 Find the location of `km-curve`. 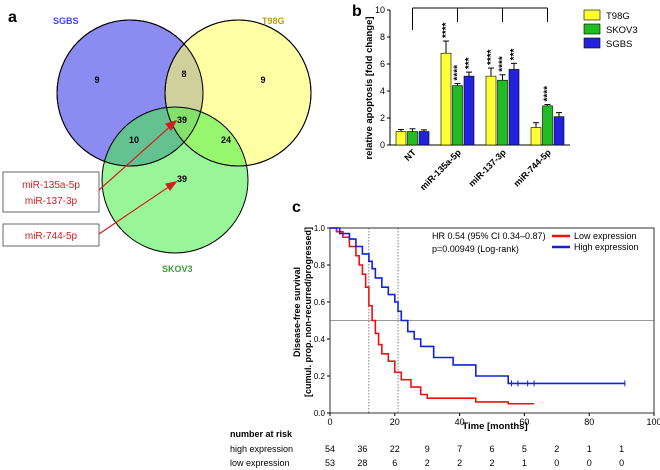

km-curve is located at coordinates (432, 316).